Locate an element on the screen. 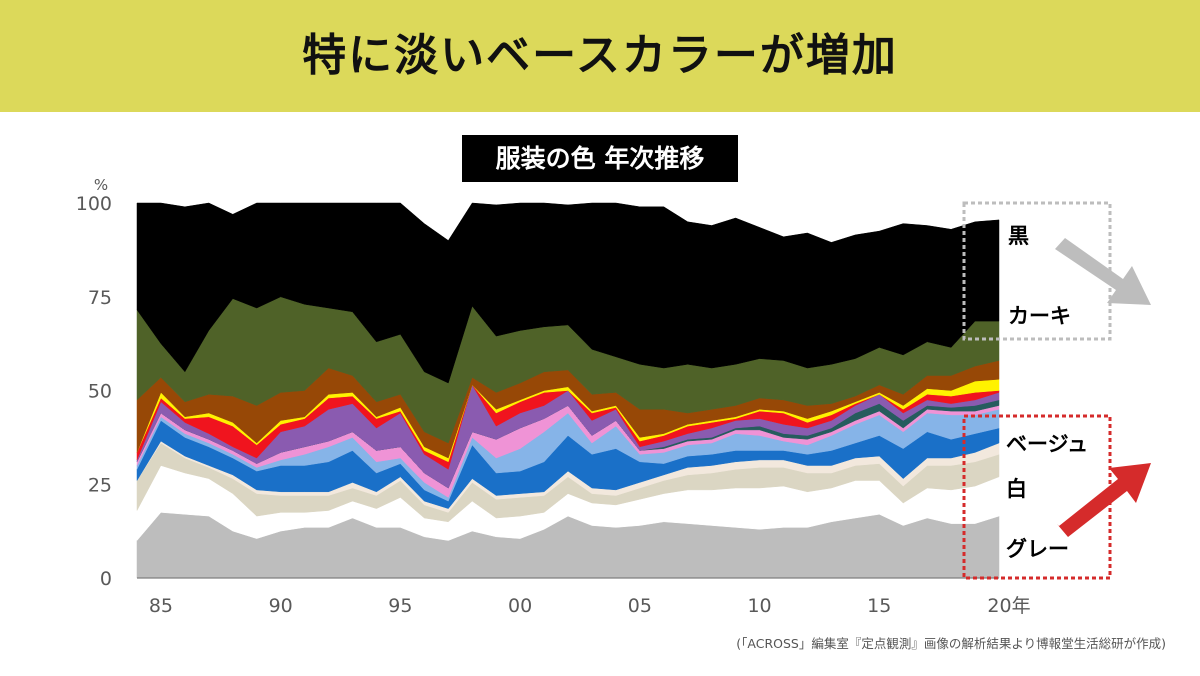 This screenshot has height=676, width=1200. page-title: 特に淡いベースカラーが増加 is located at coordinates (600, 55).